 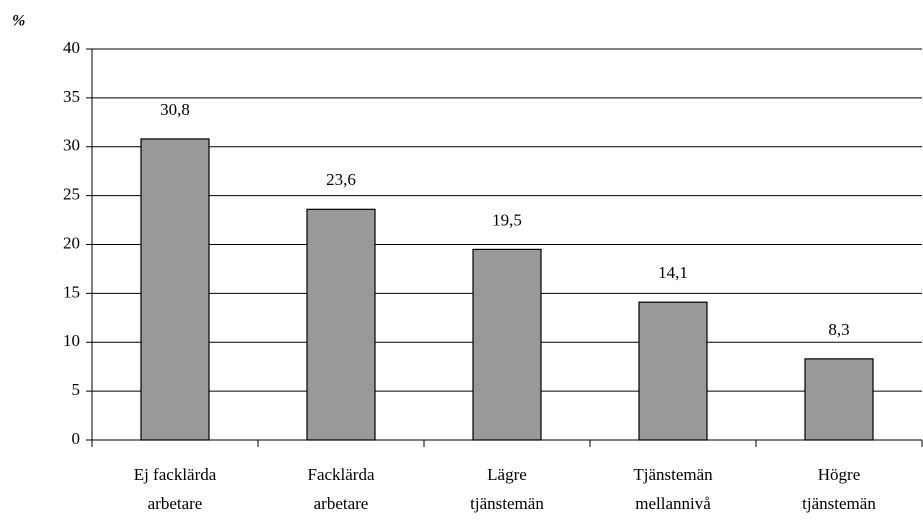 What do you see at coordinates (76, 389) in the screenshot?
I see `y-tick-label: 5` at bounding box center [76, 389].